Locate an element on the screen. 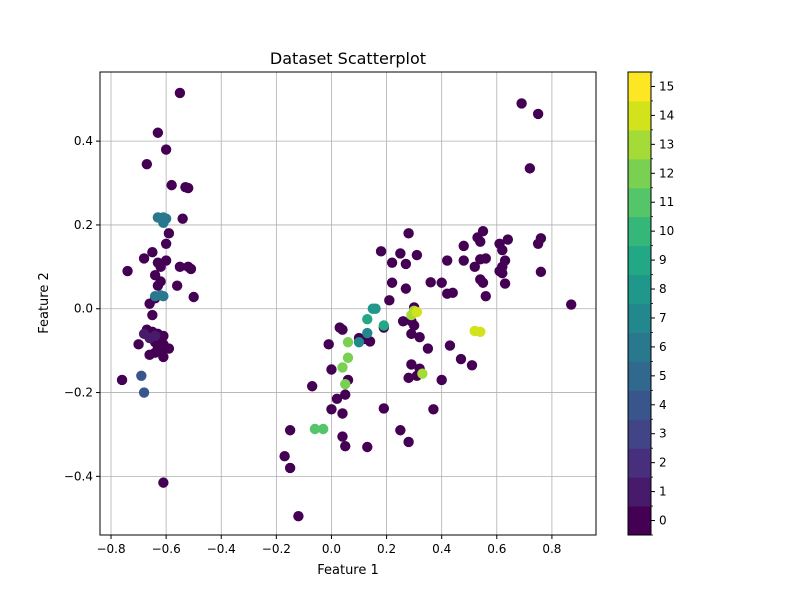 This screenshot has width=800, height=600. colorbar-tick-label: 15 is located at coordinates (666, 86).